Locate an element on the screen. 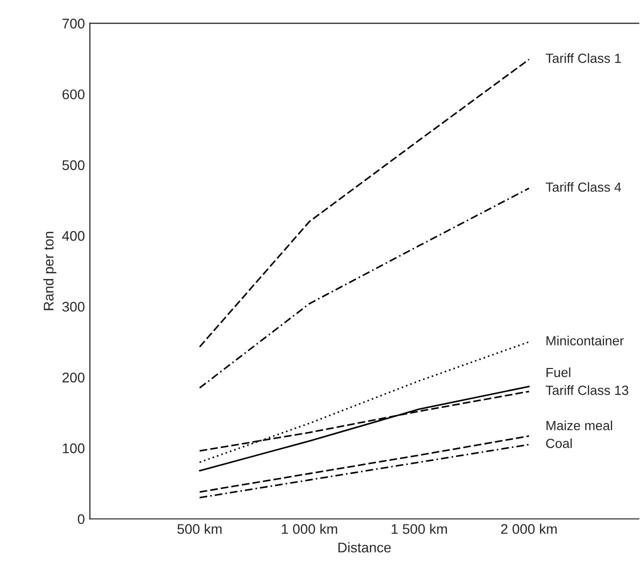 This screenshot has width=642, height=583. y-tick-label: 500 is located at coordinates (73, 165).